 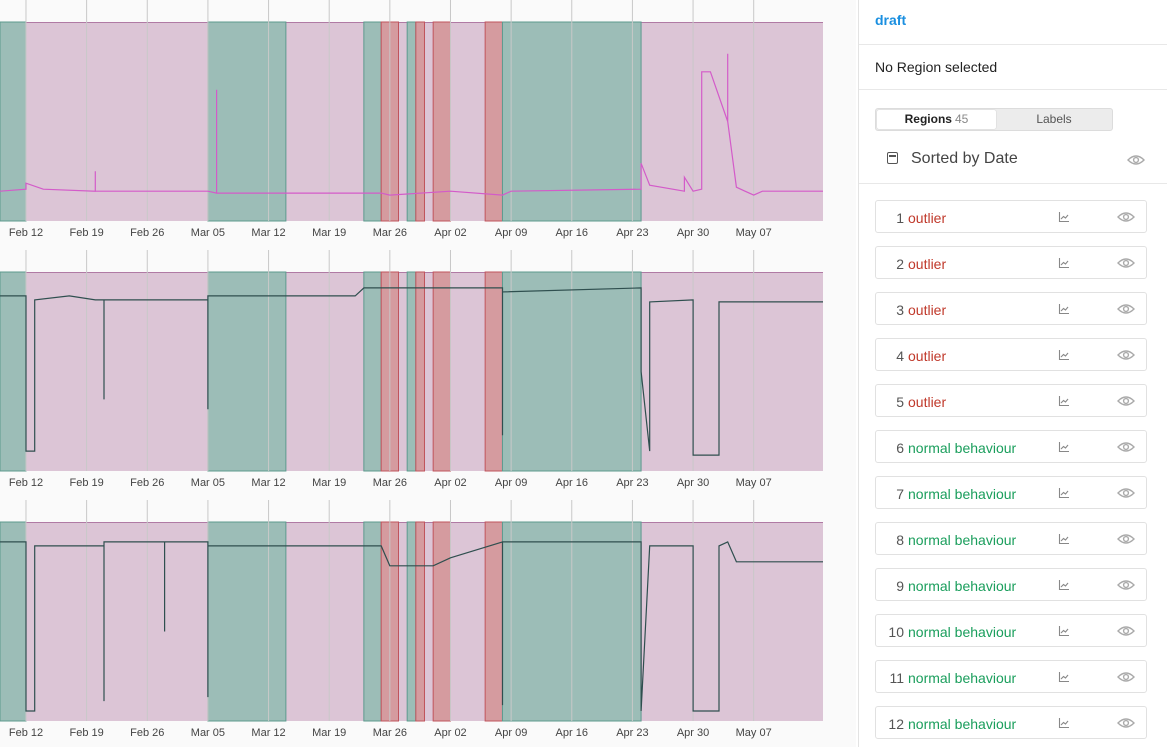 What do you see at coordinates (891, 20) in the screenshot?
I see `draft-status-link: draft` at bounding box center [891, 20].